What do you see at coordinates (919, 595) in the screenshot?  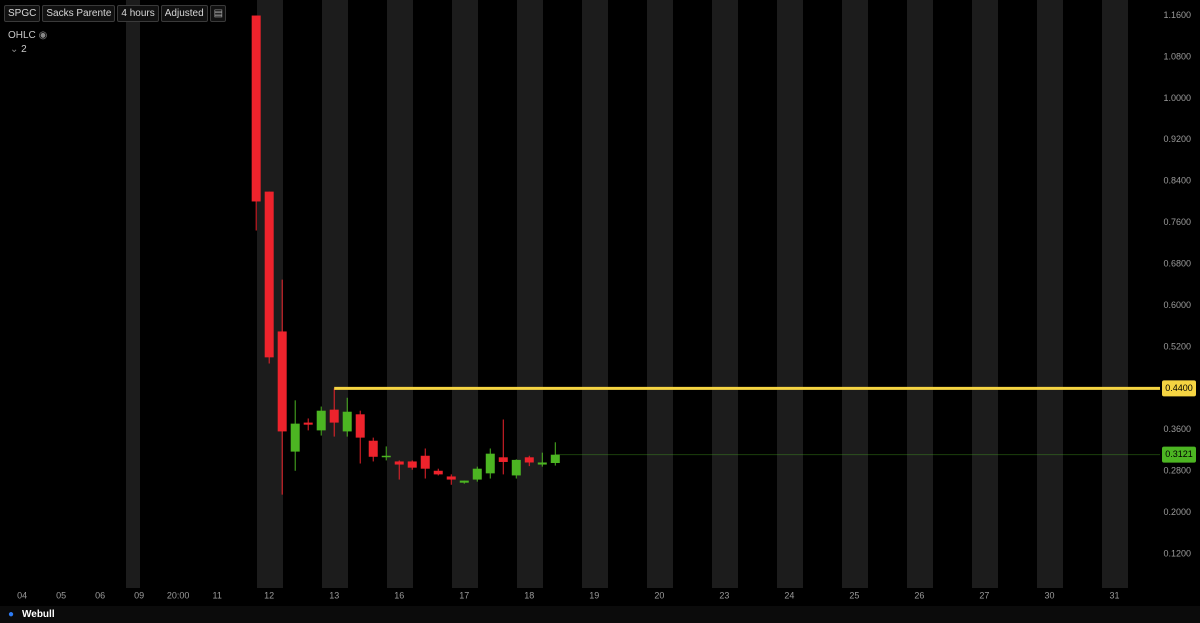 I see `x-tick-label: 26` at bounding box center [919, 595].